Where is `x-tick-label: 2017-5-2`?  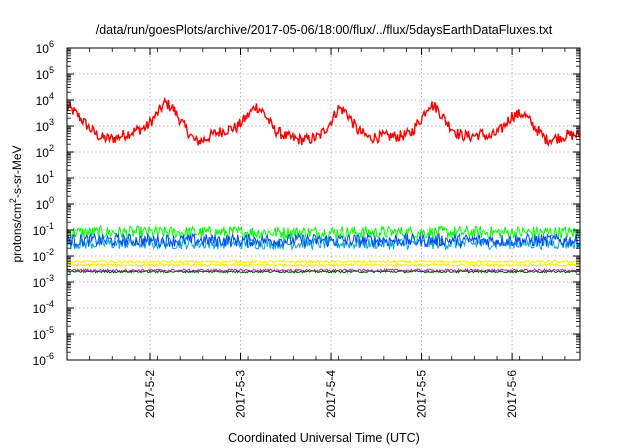
x-tick-label: 2017-5-2 is located at coordinates (150, 394).